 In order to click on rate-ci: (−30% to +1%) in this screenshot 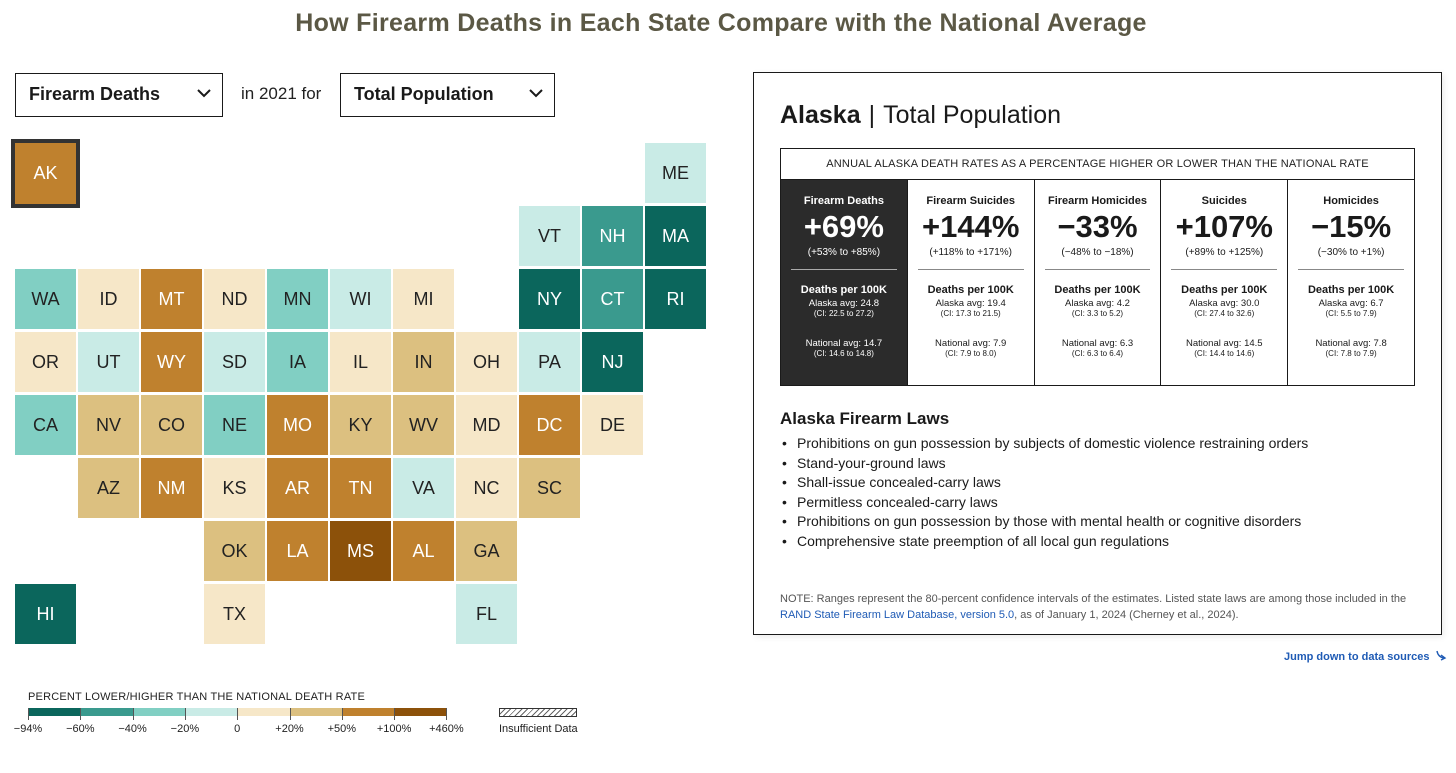, I will do `click(1351, 252)`.